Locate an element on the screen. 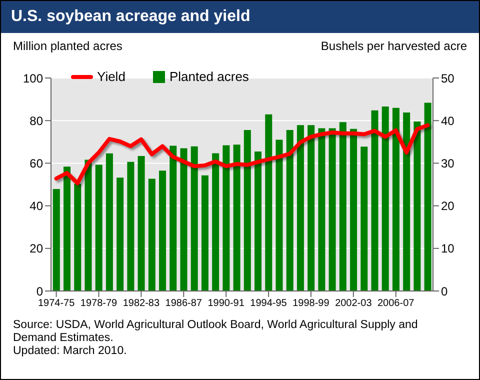 Image resolution: width=480 pixels, height=380 pixels. source-note: Source: USDA, World Agricultural Outlook Board, World Agricultural Supply and Demand Estimates. is located at coordinates (216, 332).